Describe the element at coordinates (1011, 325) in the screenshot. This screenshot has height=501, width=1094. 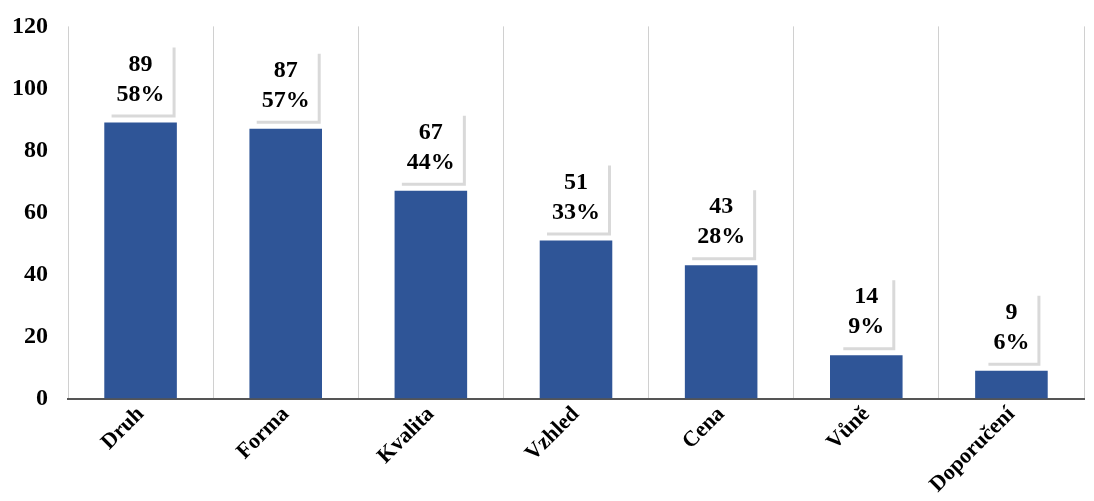
I see `data-label: 9 6%` at that location.